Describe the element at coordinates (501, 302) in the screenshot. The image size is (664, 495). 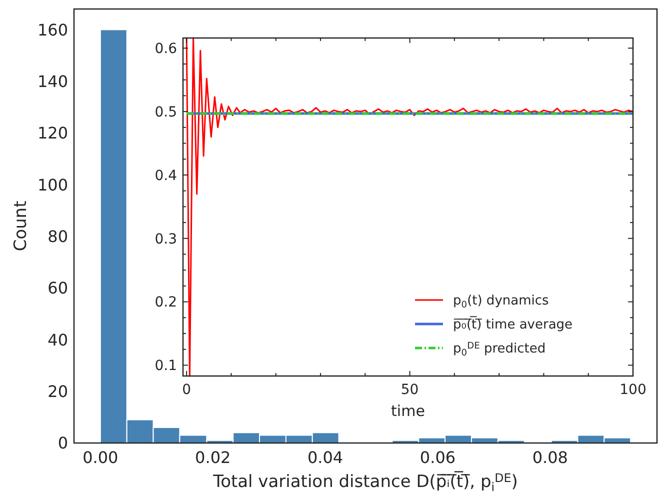
I see `legend-label: p$_{0}$(t) dynamics` at that location.